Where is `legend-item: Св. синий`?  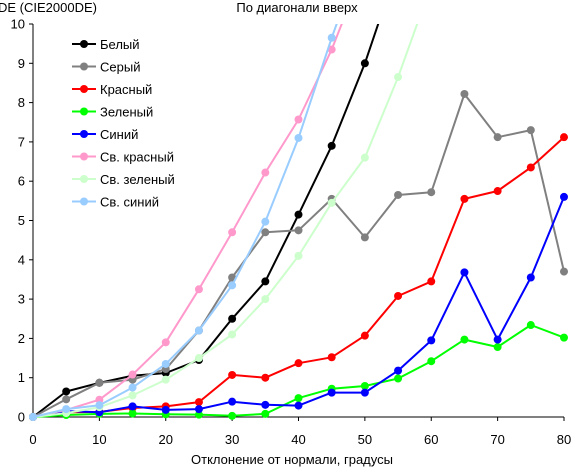
legend-item: Св. синий is located at coordinates (115, 202).